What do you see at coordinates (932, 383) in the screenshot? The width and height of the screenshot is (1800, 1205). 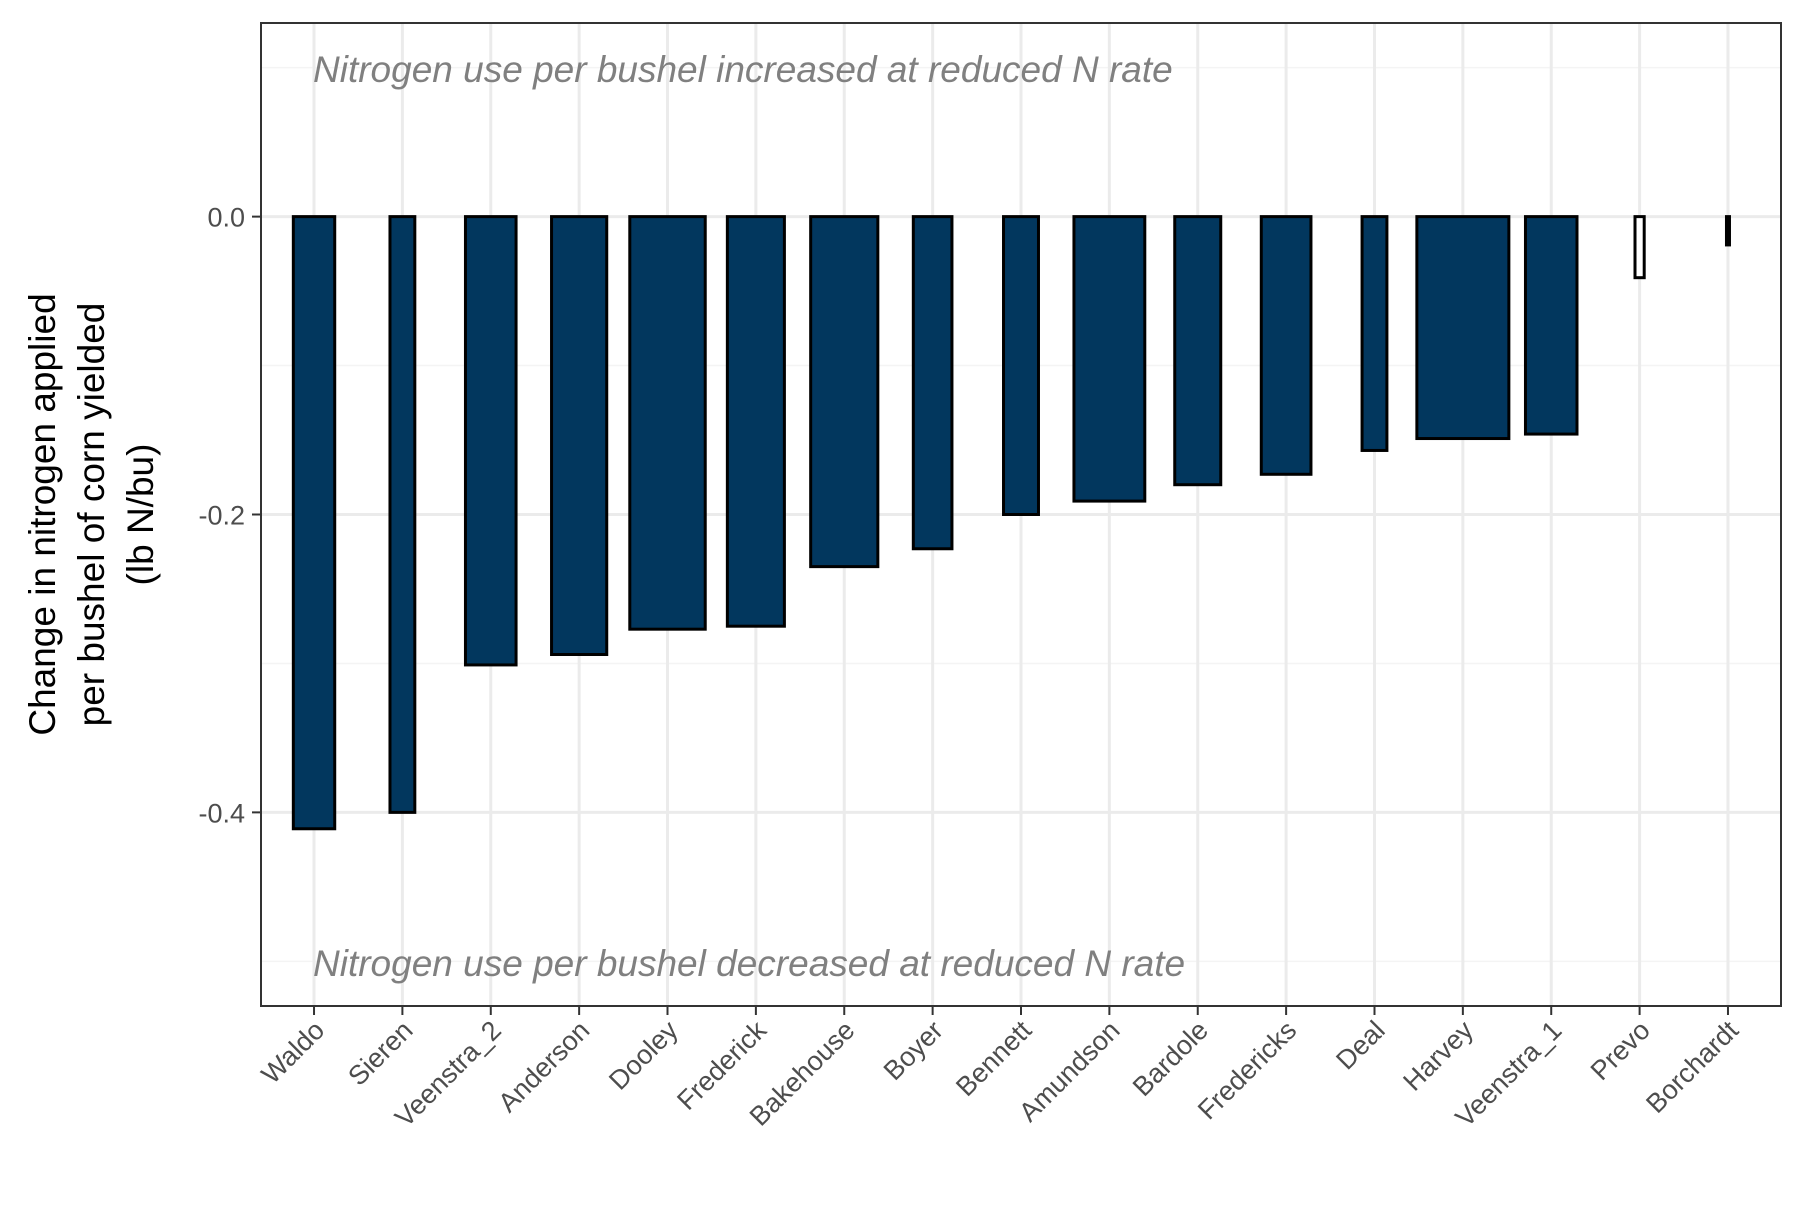 I see `bar-boyer` at bounding box center [932, 383].